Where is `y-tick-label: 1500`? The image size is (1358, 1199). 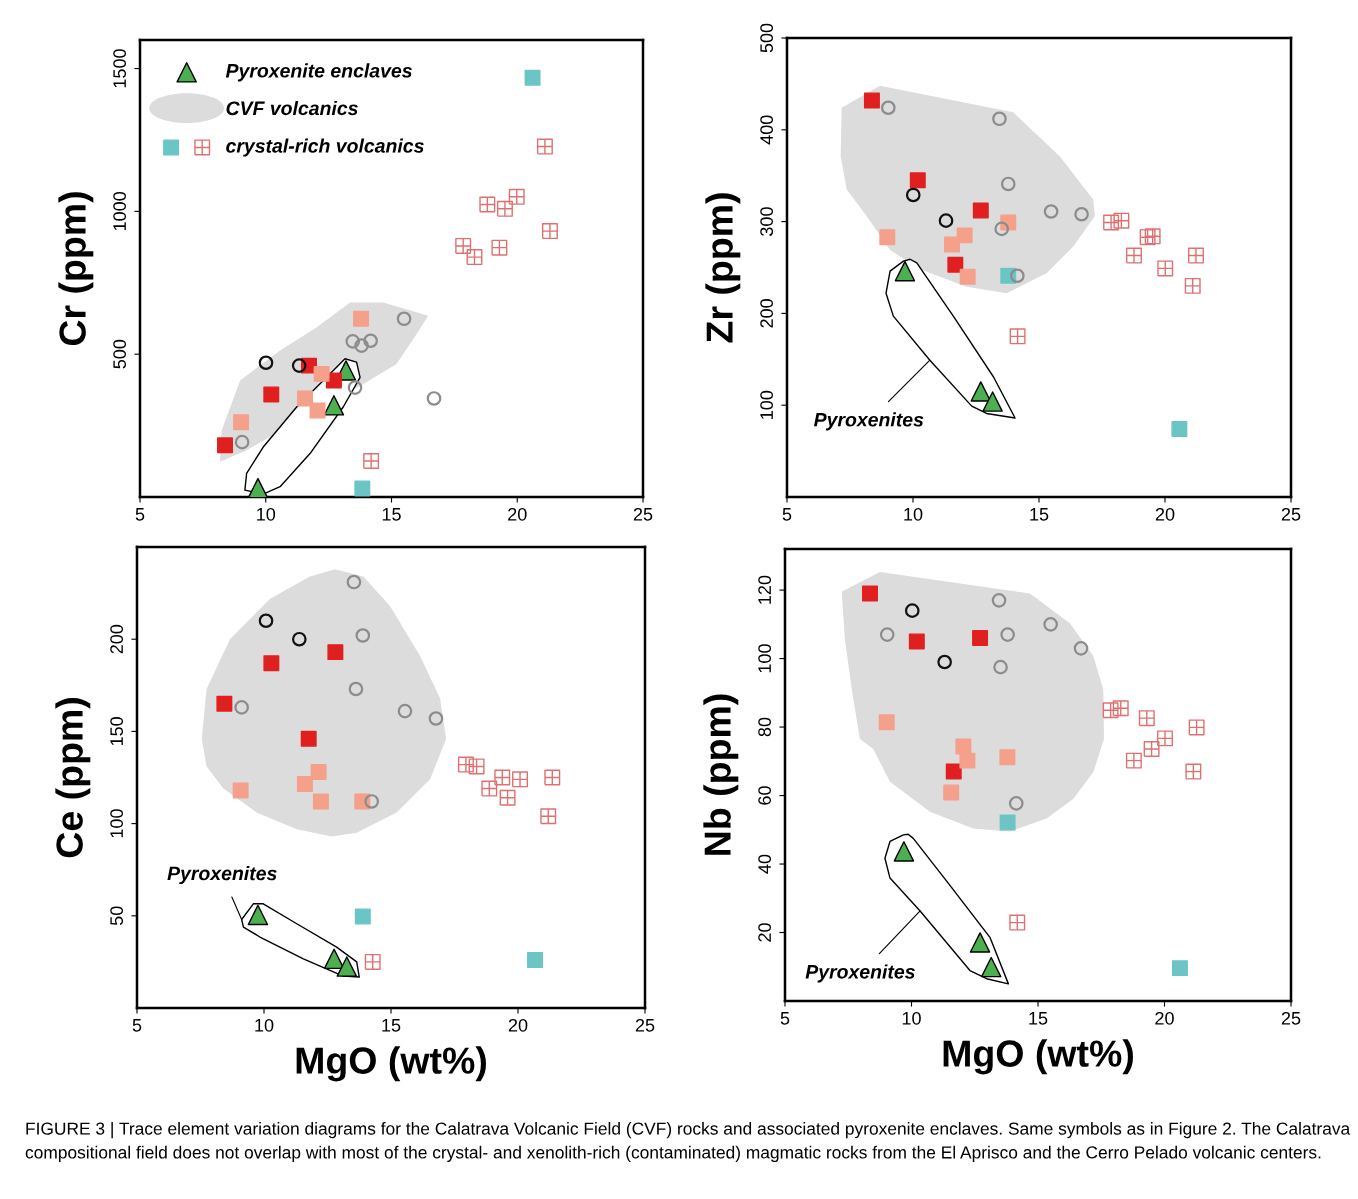 y-tick-label: 1500 is located at coordinates (120, 68).